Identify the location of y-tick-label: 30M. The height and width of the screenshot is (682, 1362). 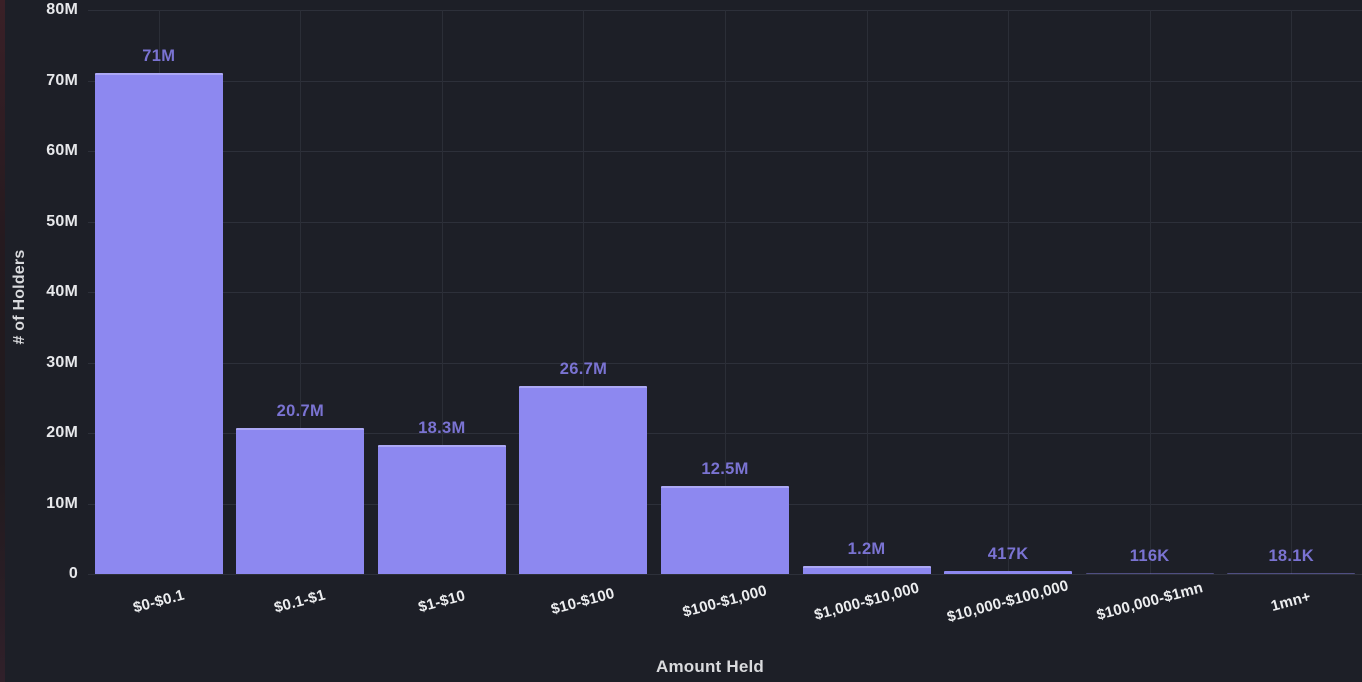
(62, 362).